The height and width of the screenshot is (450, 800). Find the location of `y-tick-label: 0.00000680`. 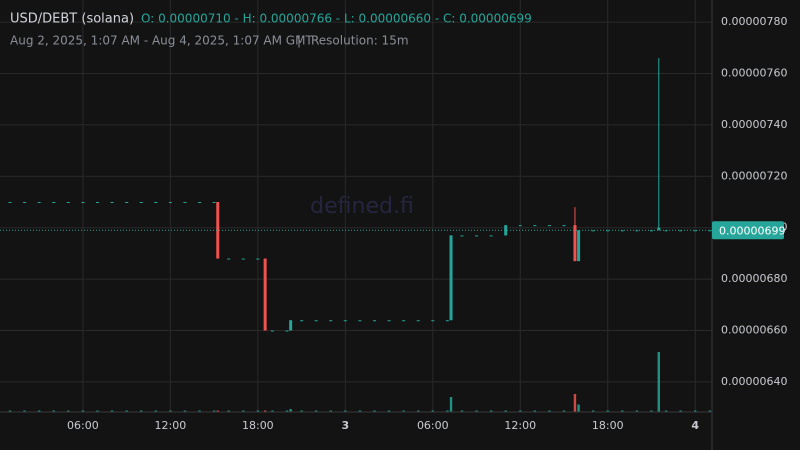

y-tick-label: 0.00000680 is located at coordinates (754, 278).